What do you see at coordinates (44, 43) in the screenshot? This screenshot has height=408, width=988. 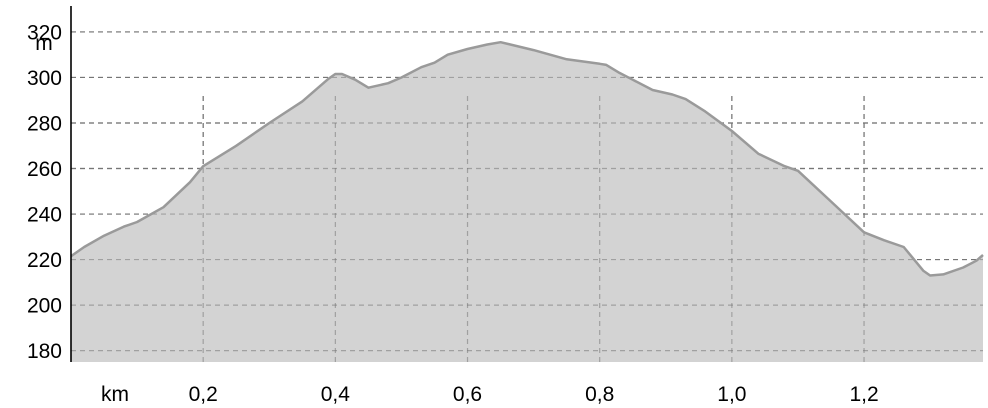 I see `y-axis-unit-label: m` at bounding box center [44, 43].